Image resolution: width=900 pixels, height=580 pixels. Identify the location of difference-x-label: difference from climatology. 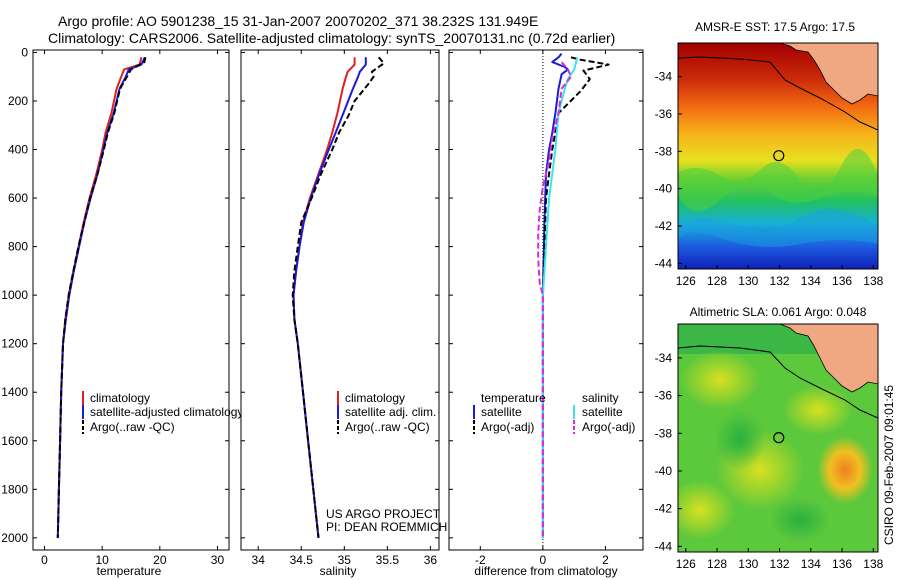
(545, 571).